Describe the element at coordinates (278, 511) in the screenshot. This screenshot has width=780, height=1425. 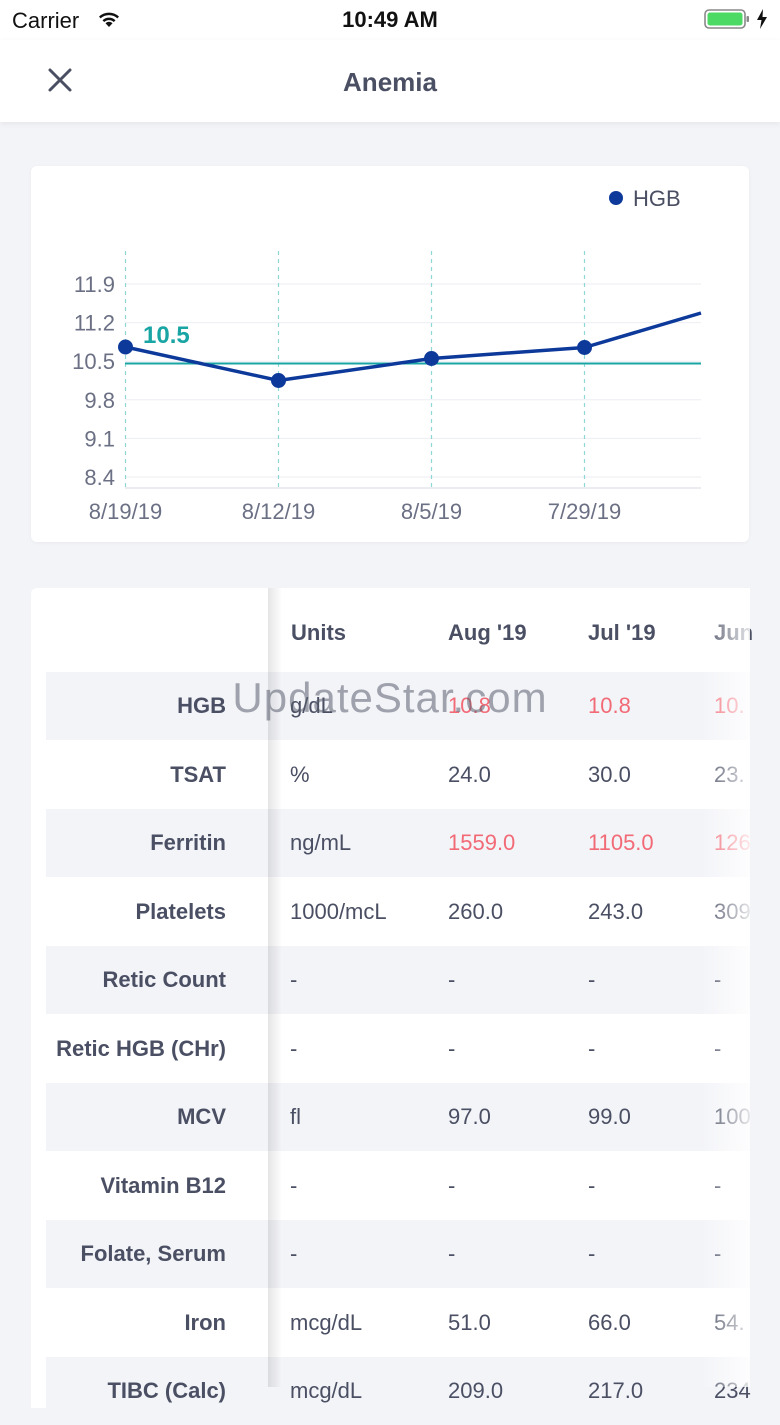
I see `x-tick-label: 8/12/19` at that location.